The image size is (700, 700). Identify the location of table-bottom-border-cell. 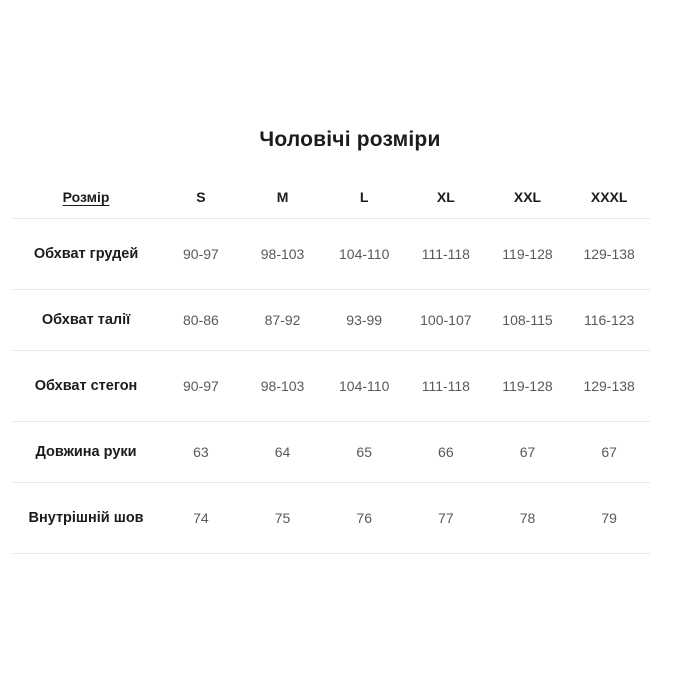
(331, 553).